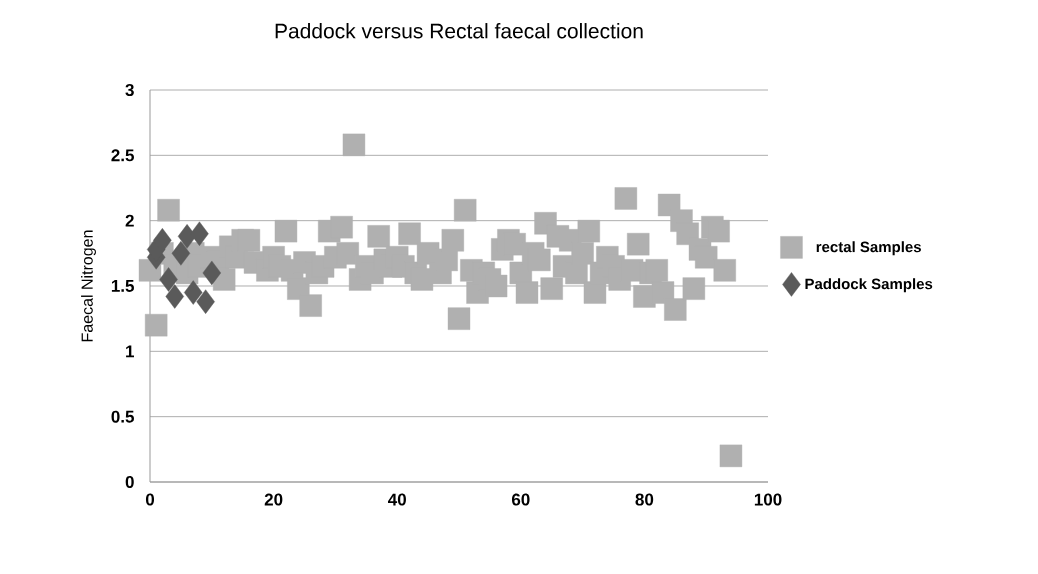 This screenshot has height=574, width=1038. What do you see at coordinates (88, 286) in the screenshot?
I see `y-axis-title: Faecal Nitrogen` at bounding box center [88, 286].